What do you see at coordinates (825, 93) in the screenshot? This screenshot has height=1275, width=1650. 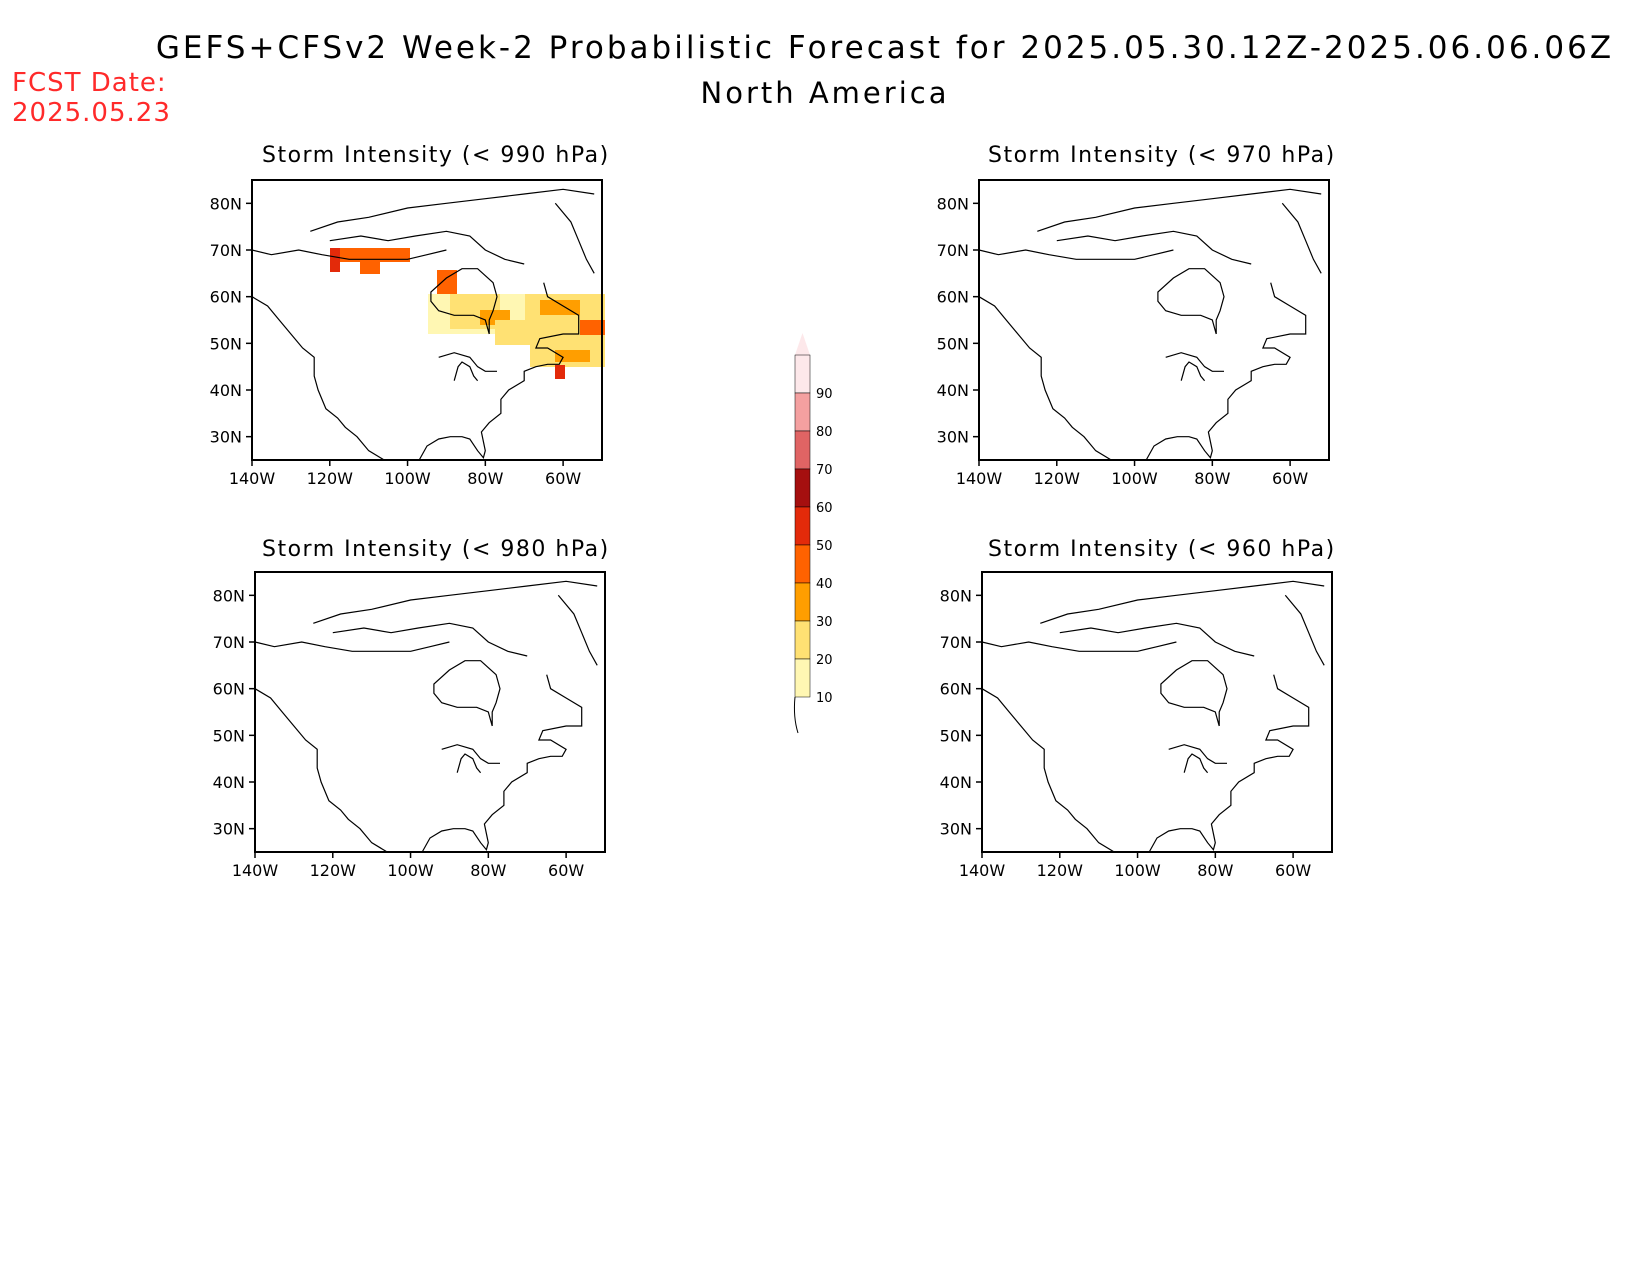 I see `region-subtitle: North America` at bounding box center [825, 93].